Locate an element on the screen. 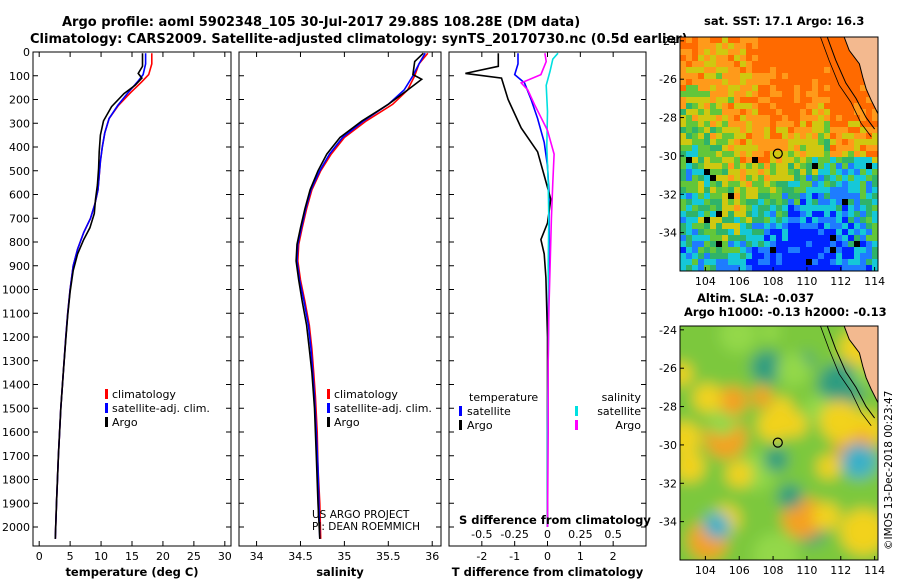  x-tick-label: 106 is located at coordinates (739, 570).